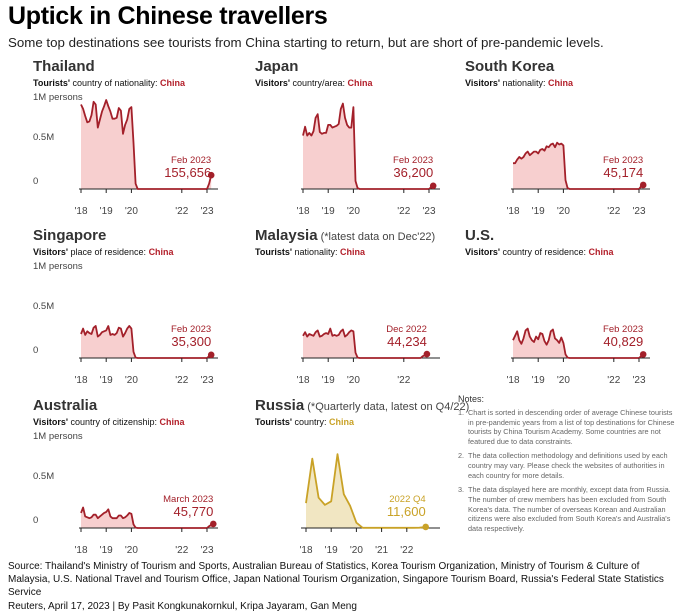 The image size is (687, 613). I want to click on panel-label: Visitors' place of residence: China, so click(103, 252).